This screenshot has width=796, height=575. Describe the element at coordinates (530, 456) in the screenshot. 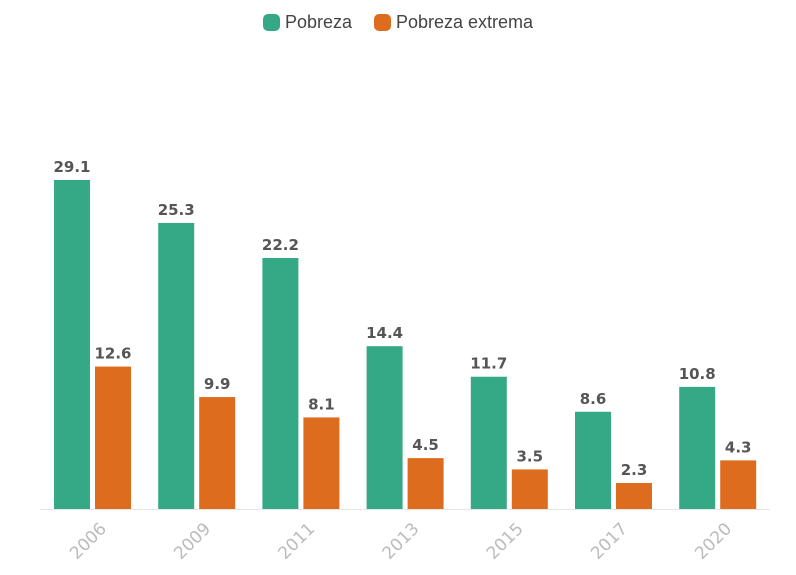

I see `data-label-pobreza-extrema-2015: 3.5` at that location.